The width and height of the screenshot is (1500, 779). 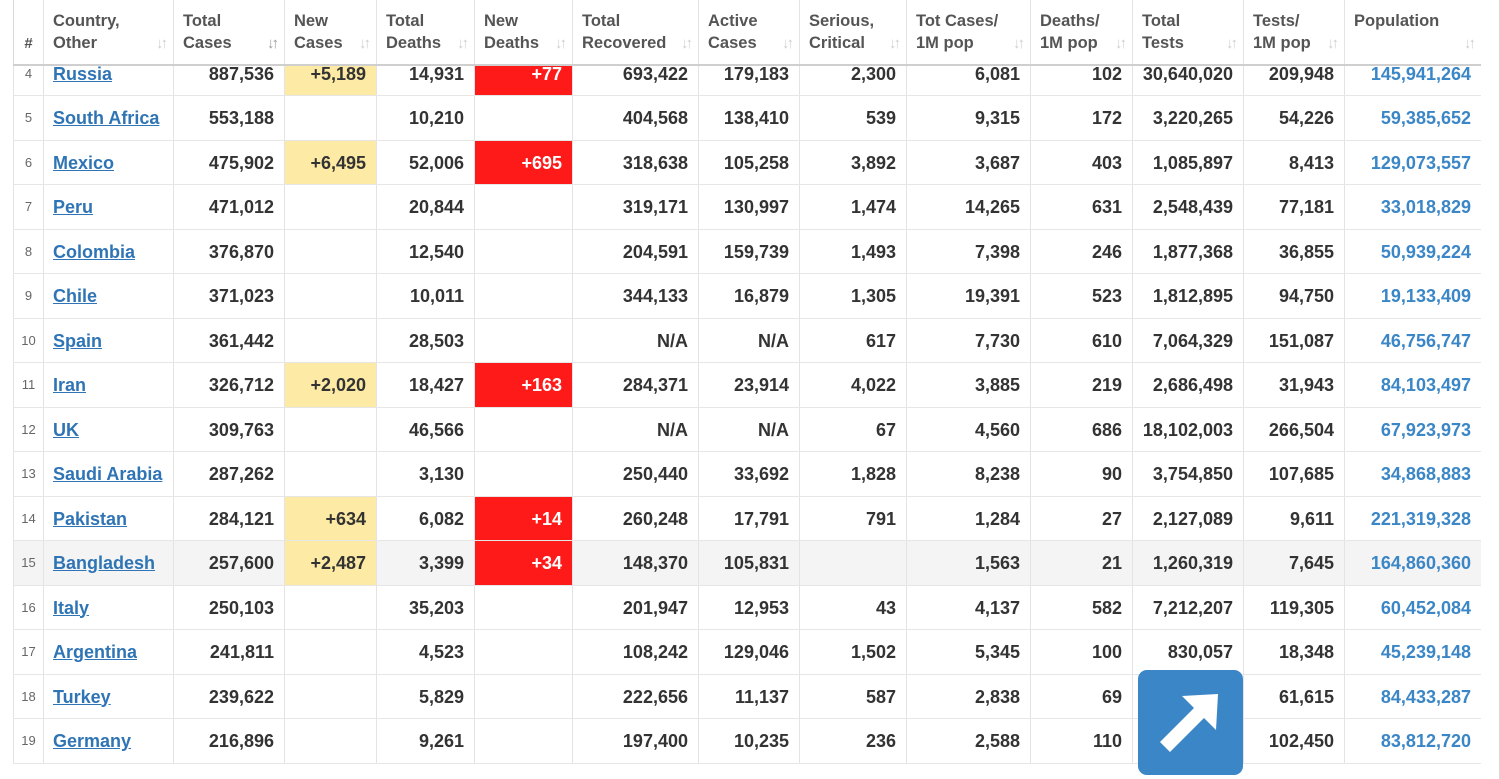 What do you see at coordinates (748, 251) in the screenshot?
I see `cell-active-cases: 159,739` at bounding box center [748, 251].